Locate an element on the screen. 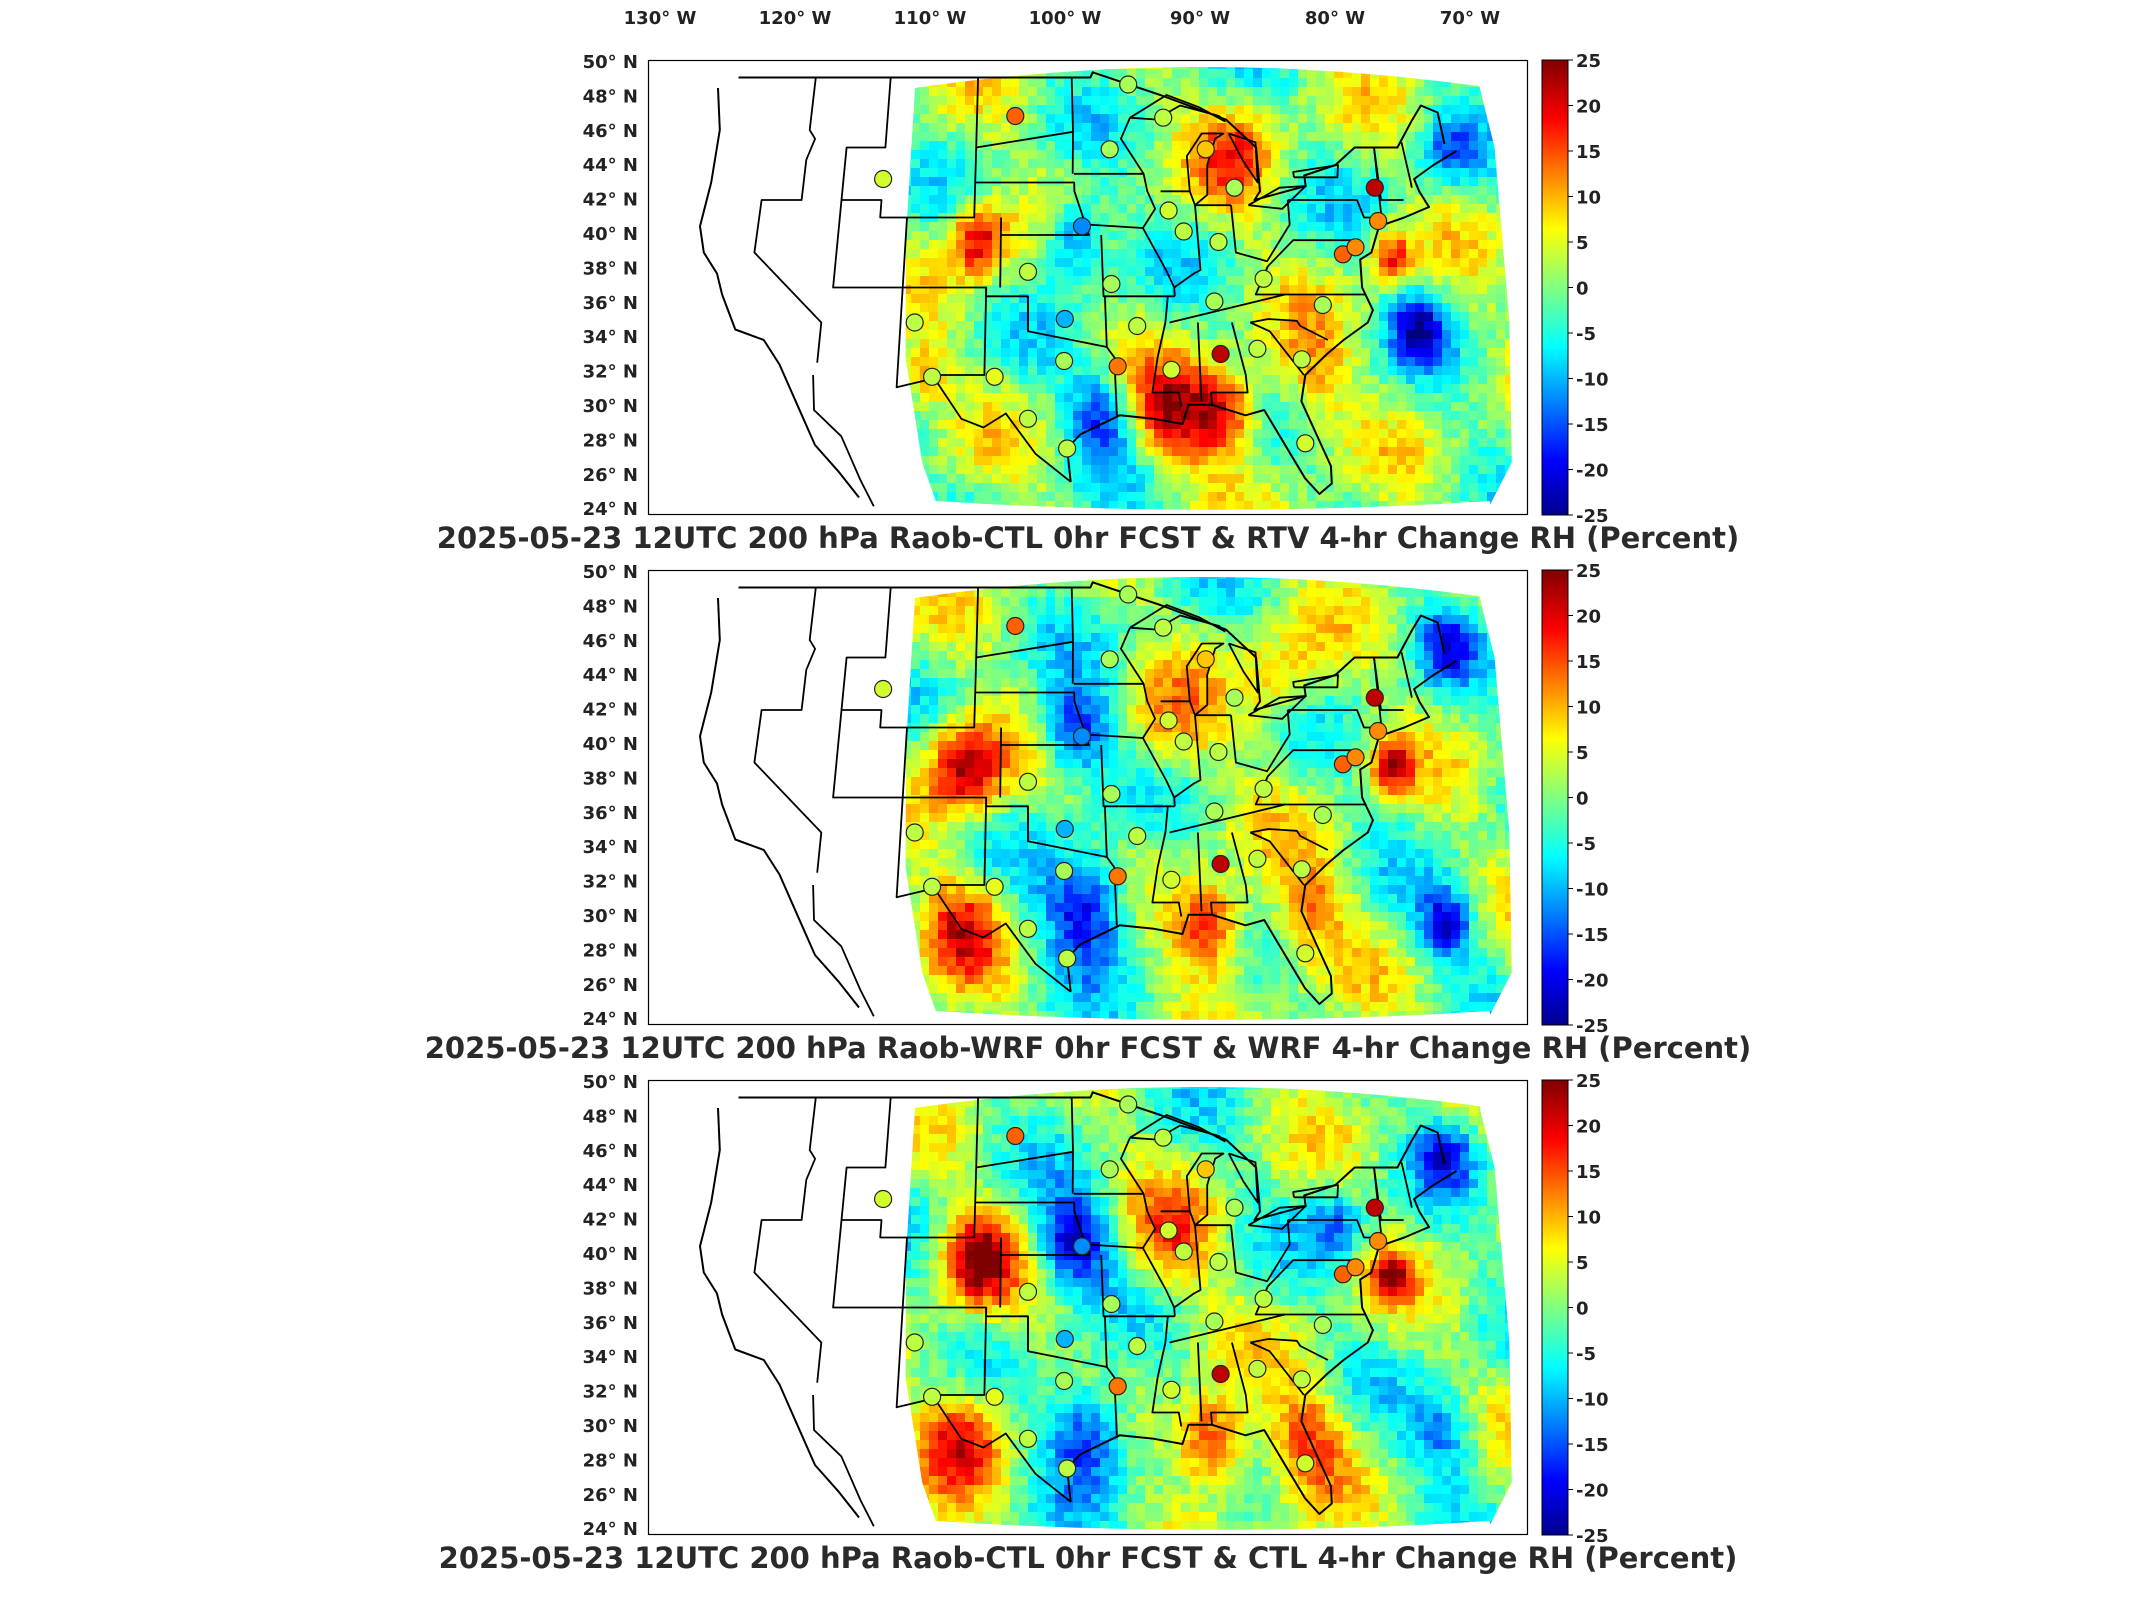 This screenshot has height=1600, width=2133. longitude-label: 120° W is located at coordinates (795, 18).